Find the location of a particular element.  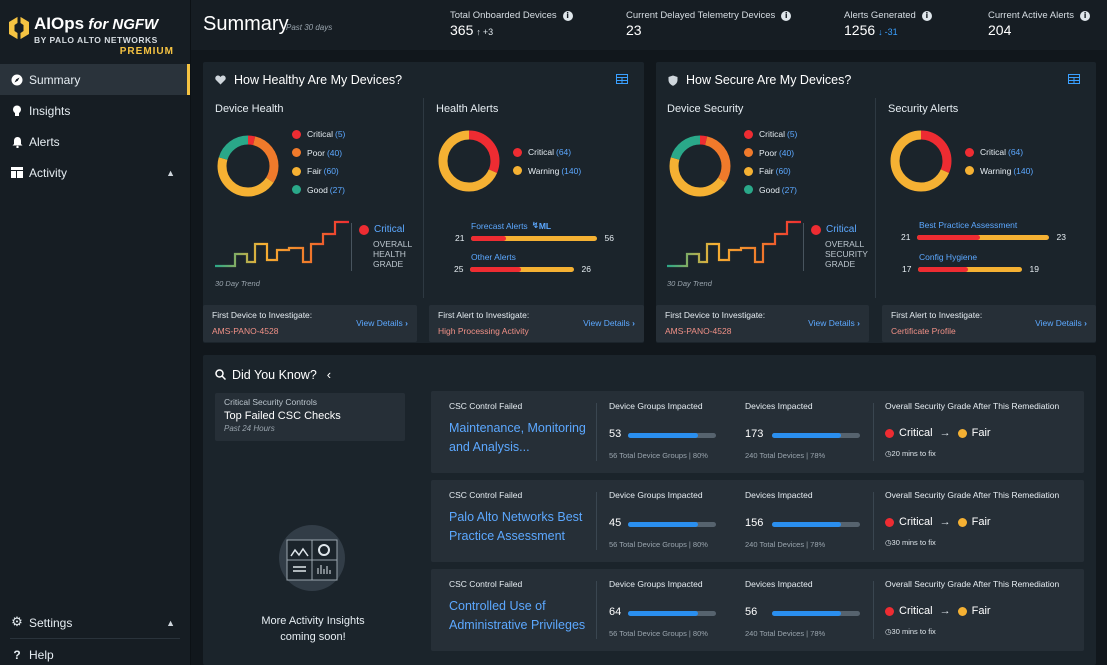

legend-count: (60) is located at coordinates (783, 171).